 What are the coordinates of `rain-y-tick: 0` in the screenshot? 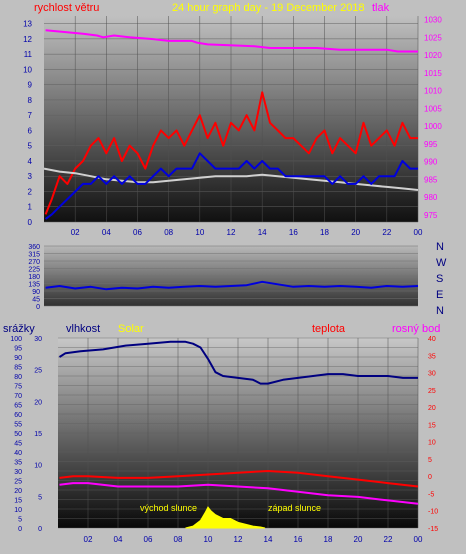 It's located at (20, 529).